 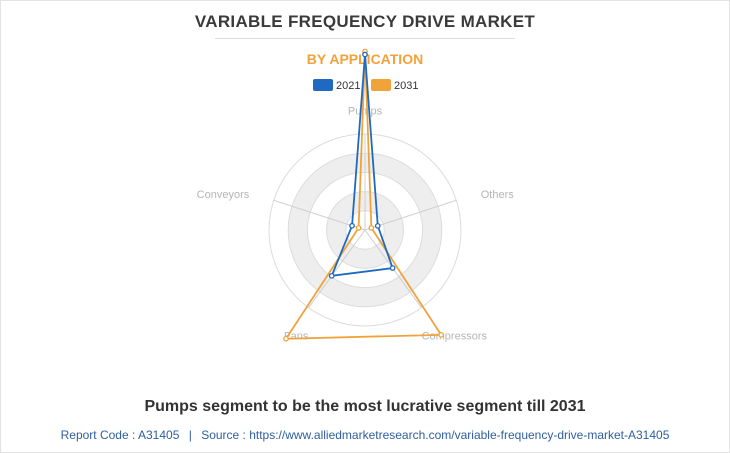 What do you see at coordinates (455, 337) in the screenshot?
I see `axis-label-compressors: Compressors` at bounding box center [455, 337].